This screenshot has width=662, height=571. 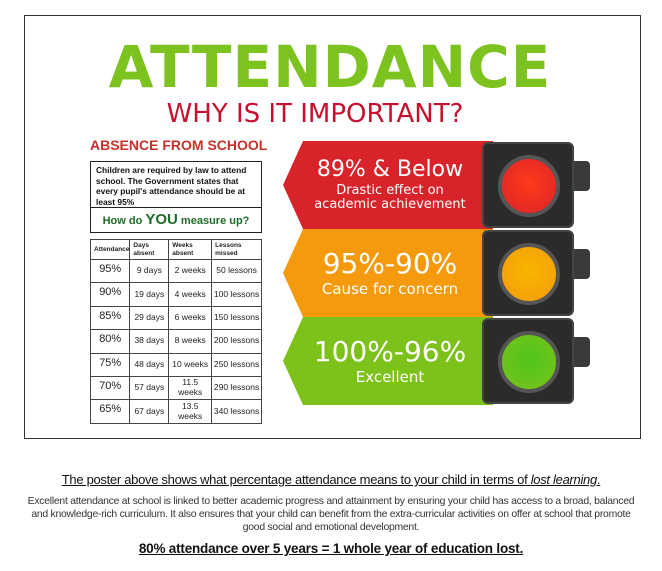 I want to click on table-cell: 90%, so click(x=110, y=294).